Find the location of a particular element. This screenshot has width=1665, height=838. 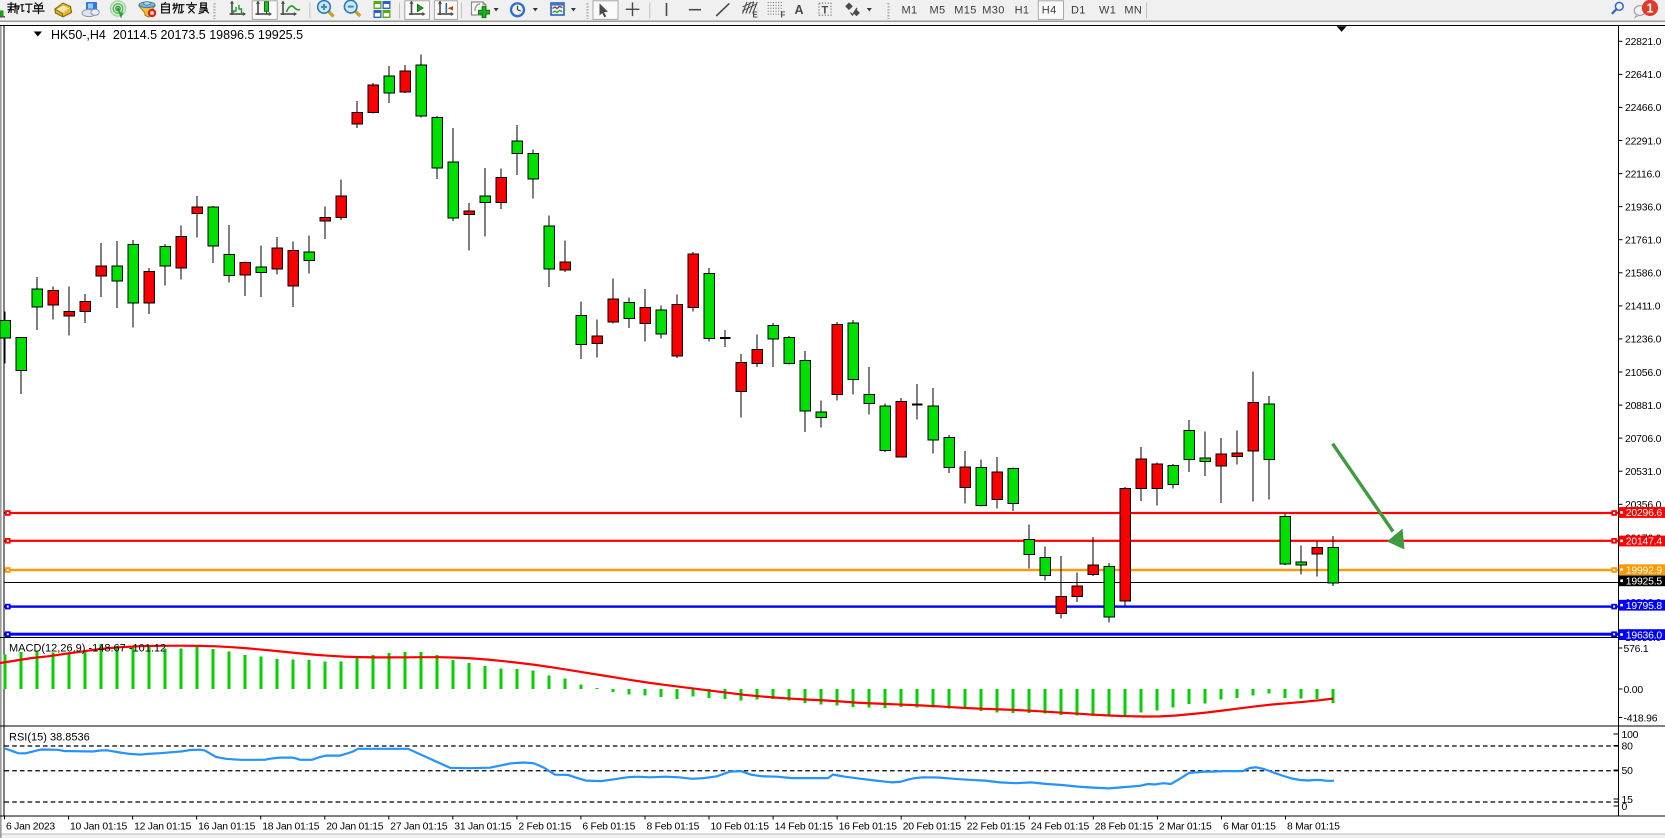

svg-text: 19925.5 is located at coordinates (1644, 582).